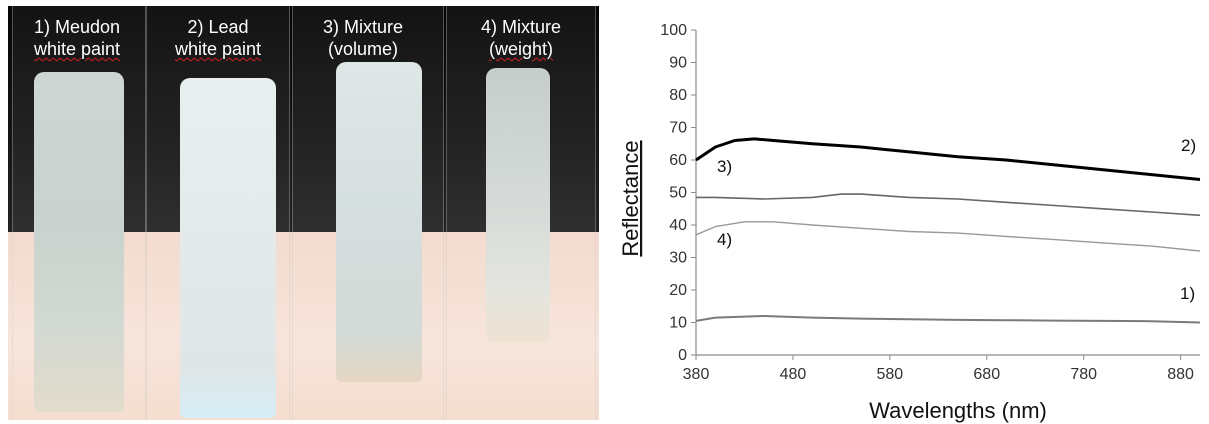 The width and height of the screenshot is (1209, 424). What do you see at coordinates (678, 63) in the screenshot?
I see `y-tick-label: 90` at bounding box center [678, 63].